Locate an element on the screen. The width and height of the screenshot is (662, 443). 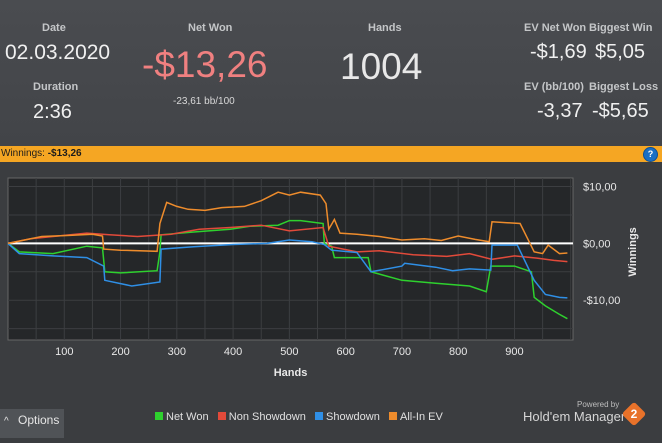
legend-allin-ev-label: All-In EV is located at coordinates (421, 417).